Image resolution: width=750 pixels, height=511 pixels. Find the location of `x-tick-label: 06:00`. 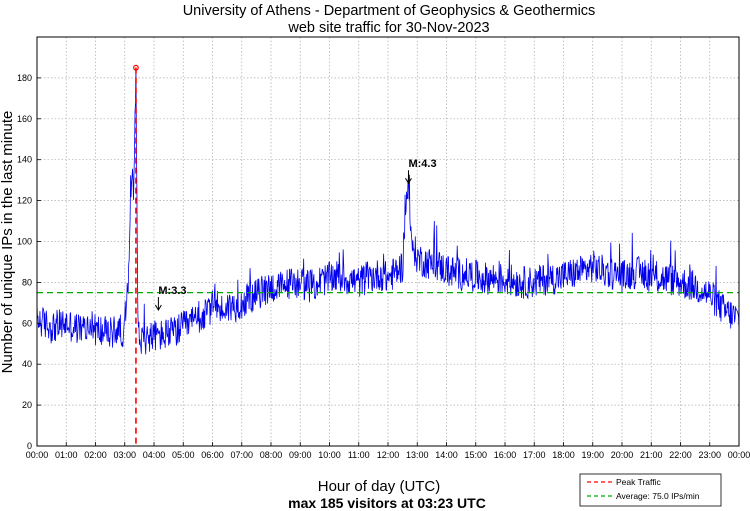

x-tick-label: 06:00 is located at coordinates (212, 455).